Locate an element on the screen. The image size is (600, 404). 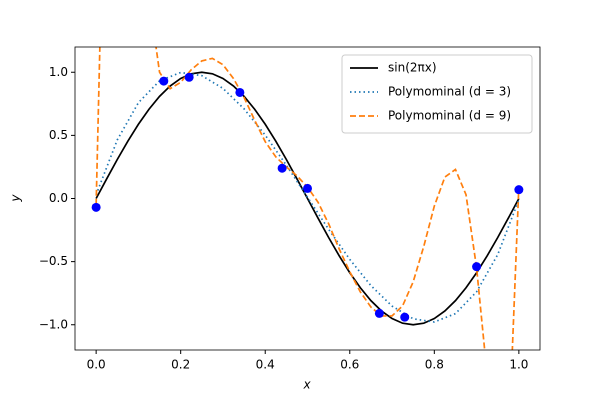
legend-label: Polymominal (d = 3) is located at coordinates (449, 92).